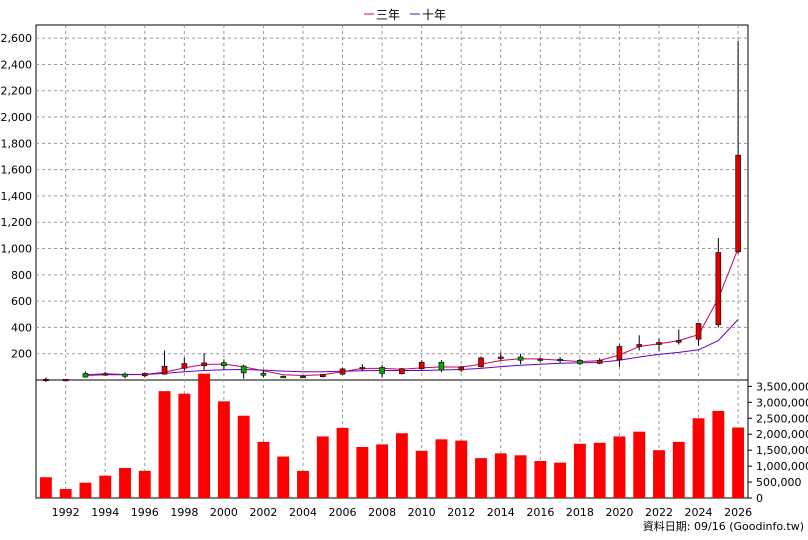 This screenshot has height=540, width=808. I want to click on legend-label-three-year: 三年, so click(388, 15).